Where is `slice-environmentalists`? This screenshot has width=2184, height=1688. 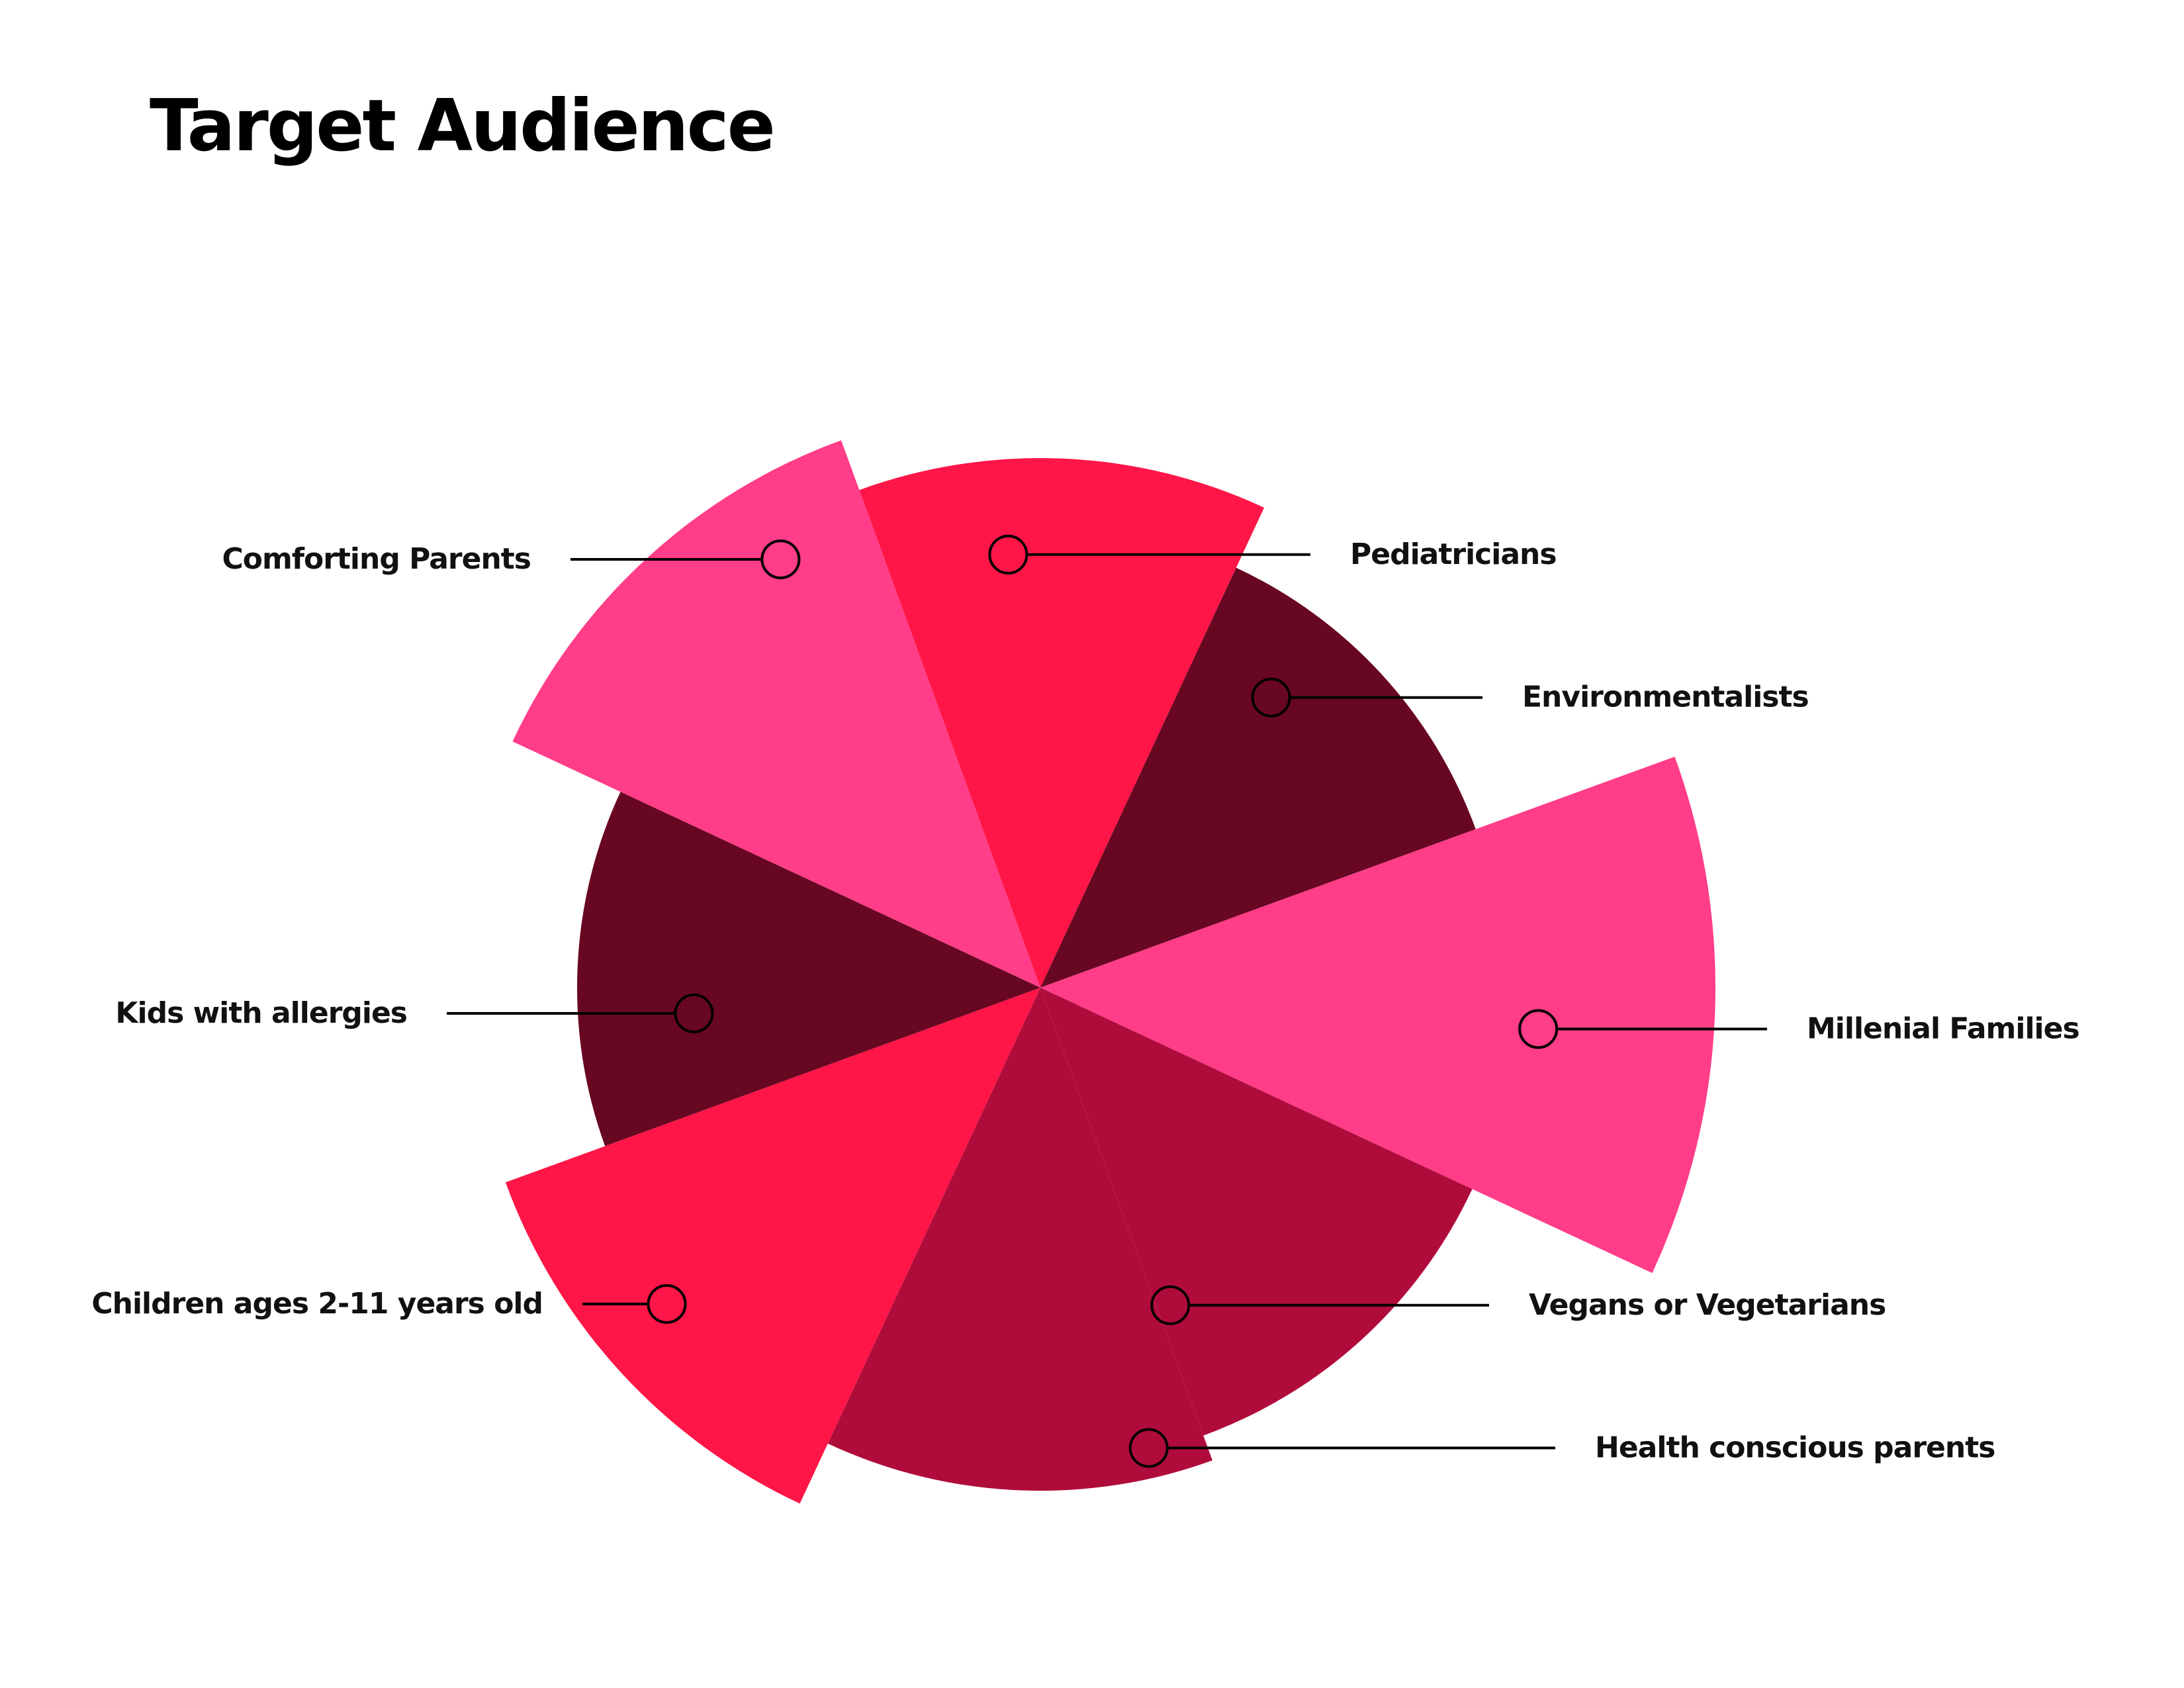
slice-environmentalists is located at coordinates (1258, 777).